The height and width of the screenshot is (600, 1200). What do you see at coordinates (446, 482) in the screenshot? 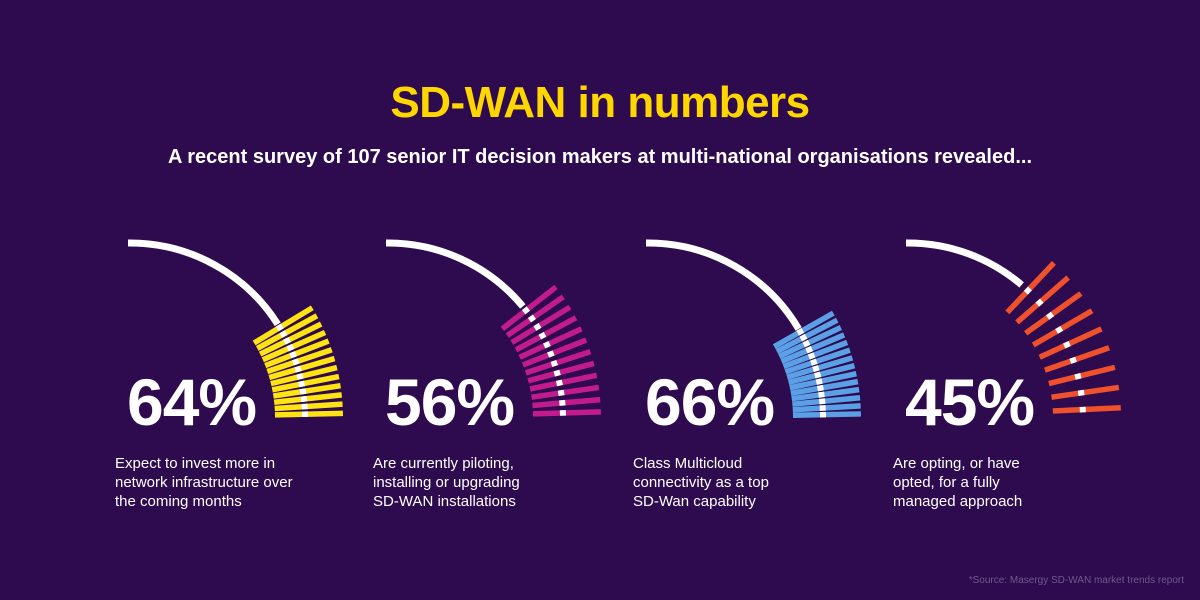
I see `description-line: installing or upgrading` at bounding box center [446, 482].